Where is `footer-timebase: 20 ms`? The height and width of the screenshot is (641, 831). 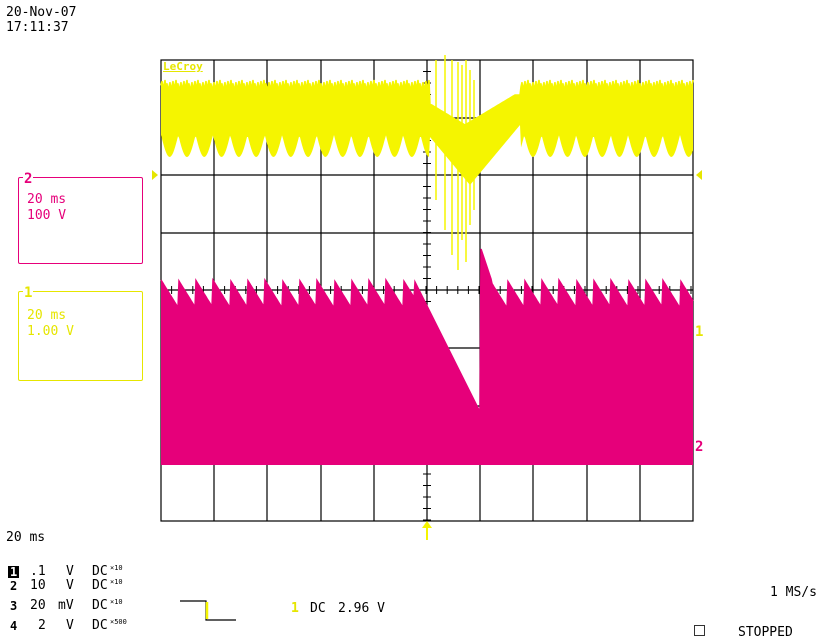 footer-timebase: 20 ms is located at coordinates (26, 537).